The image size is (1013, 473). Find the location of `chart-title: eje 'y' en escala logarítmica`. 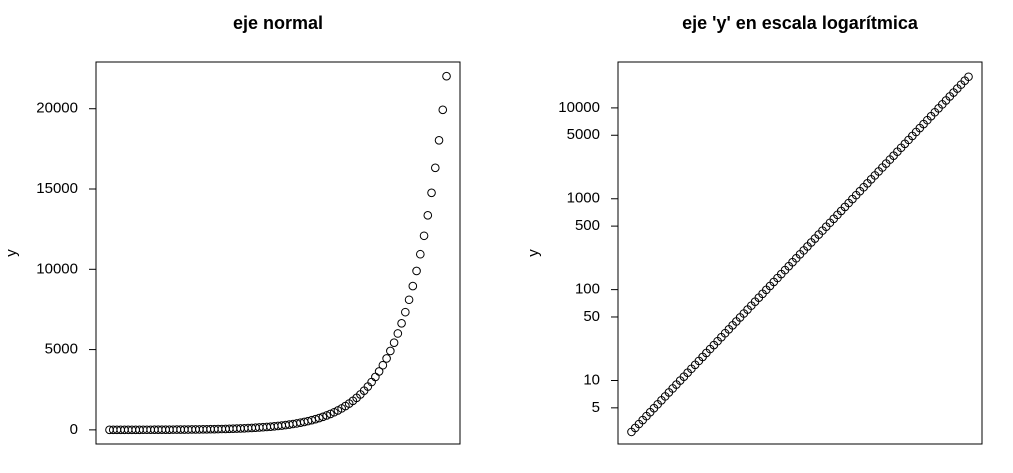

chart-title: eje 'y' en escala logarítmica is located at coordinates (800, 23).